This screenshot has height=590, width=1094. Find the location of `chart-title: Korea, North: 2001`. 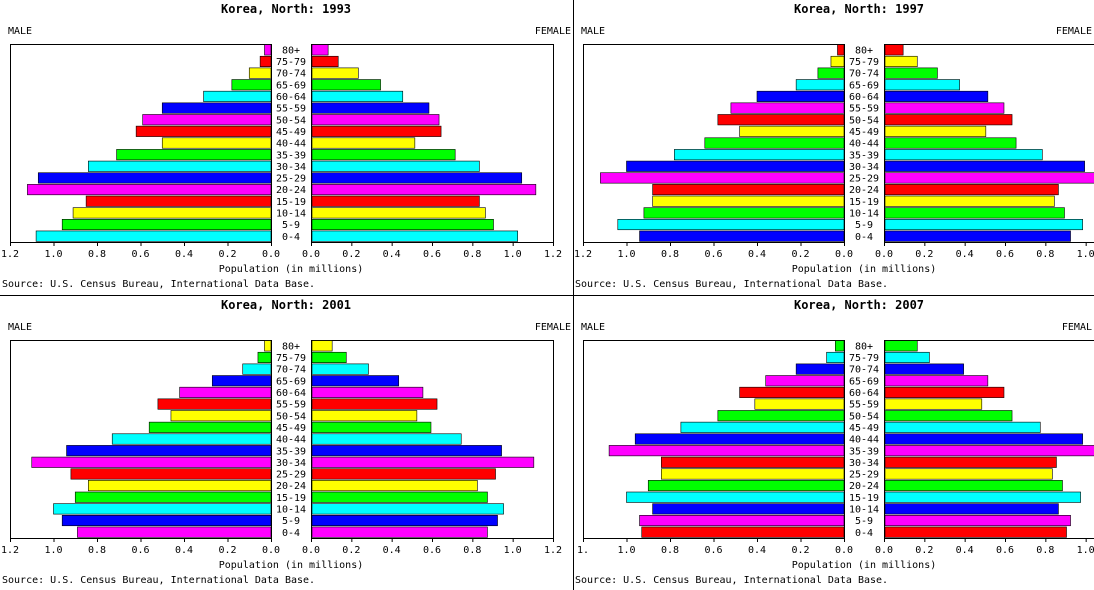

chart-title: Korea, North: 2001 is located at coordinates (286, 305).